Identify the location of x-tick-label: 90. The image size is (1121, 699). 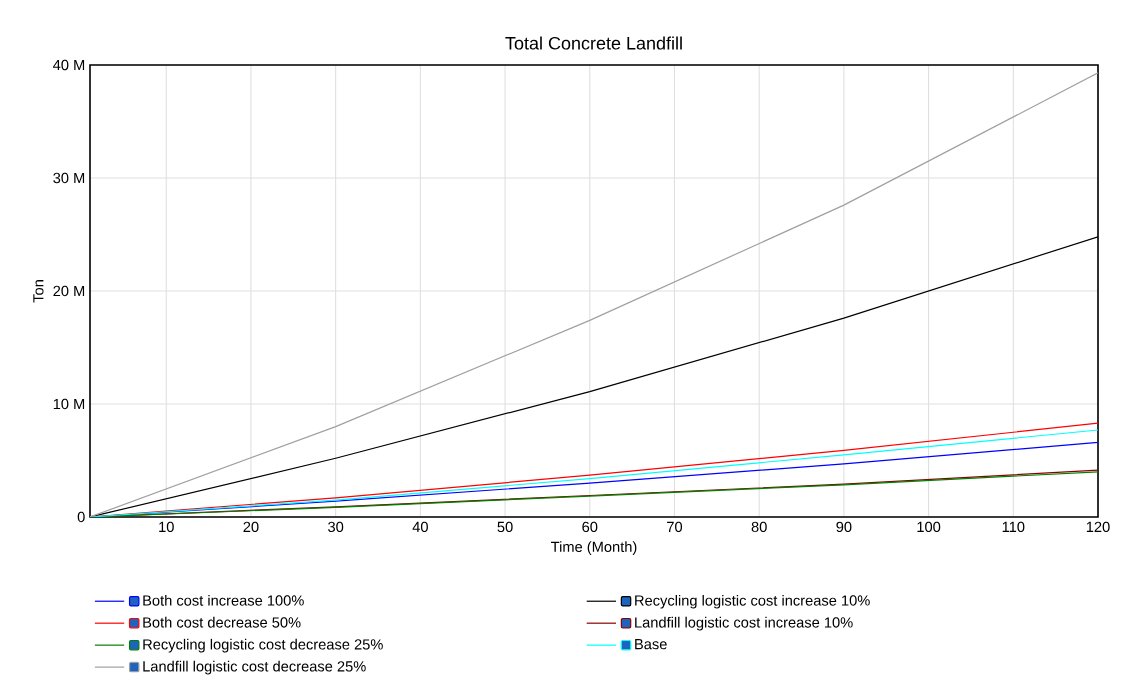
(844, 527).